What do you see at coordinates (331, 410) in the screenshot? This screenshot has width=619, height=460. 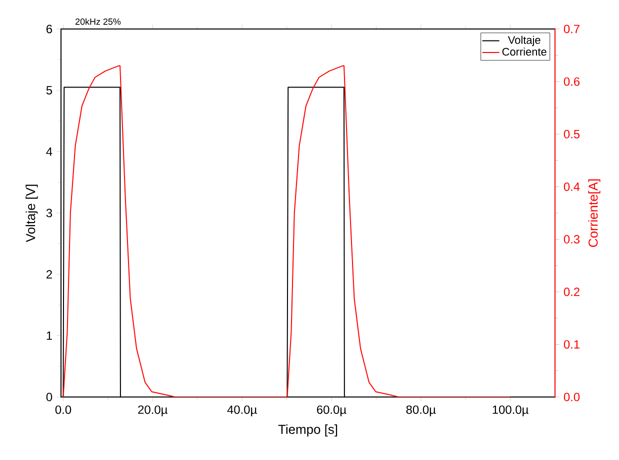 I see `x-tick-label: 60.0µ` at bounding box center [331, 410].